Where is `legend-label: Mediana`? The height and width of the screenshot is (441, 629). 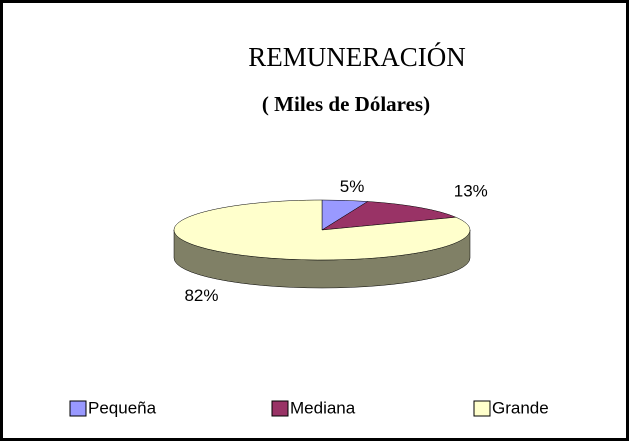
legend-label: Mediana is located at coordinates (323, 407).